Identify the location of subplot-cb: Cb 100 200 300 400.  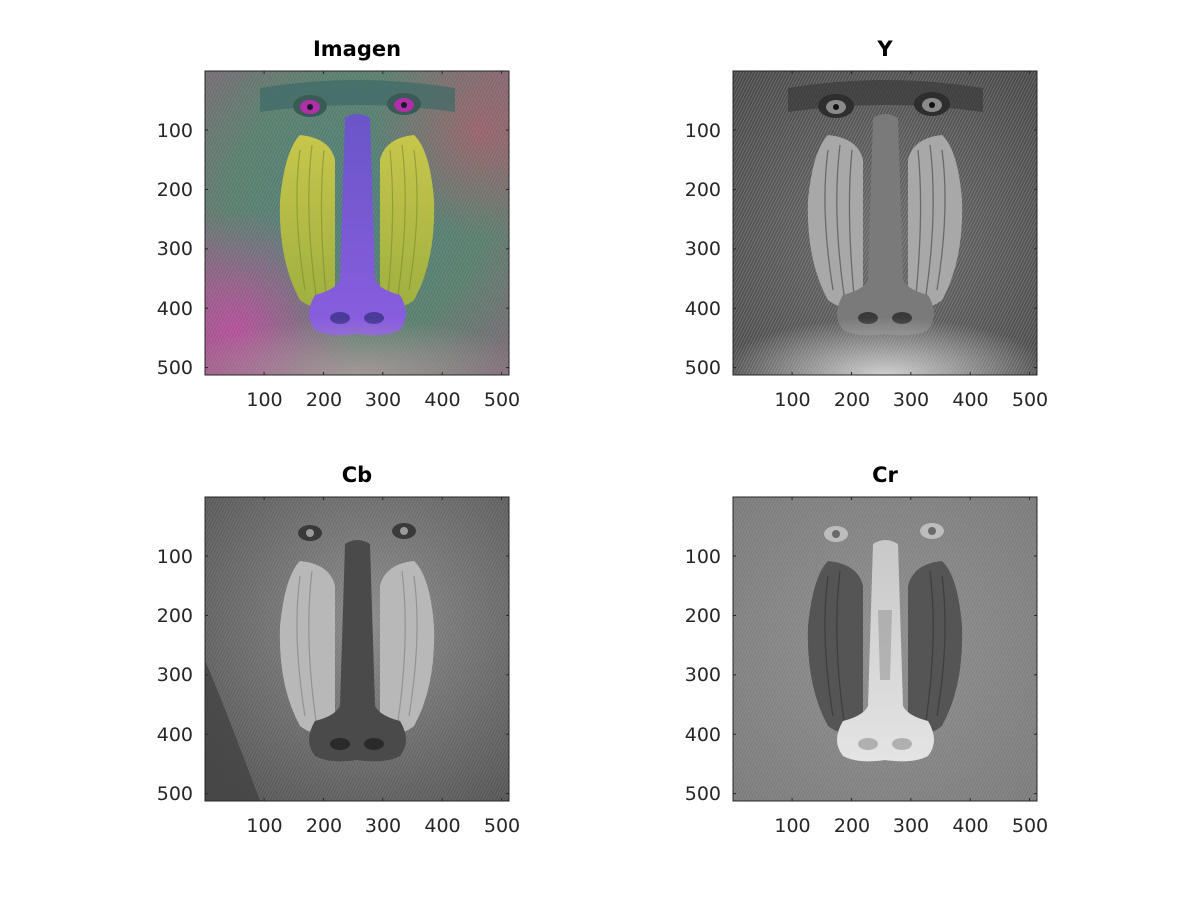
(338, 650).